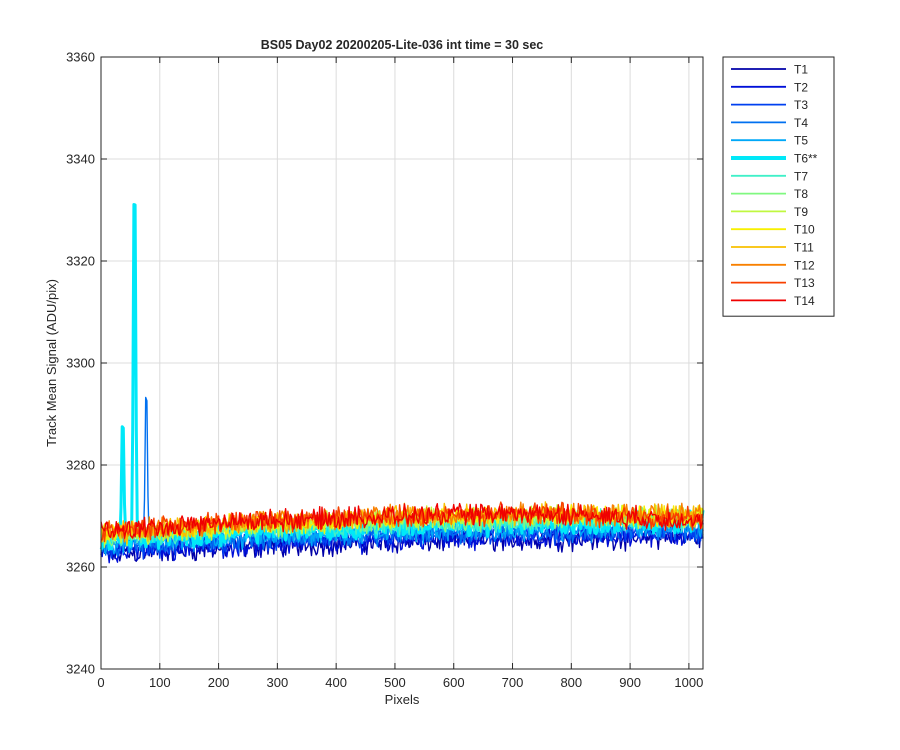  I want to click on x-tick-label: 900, so click(630, 682).